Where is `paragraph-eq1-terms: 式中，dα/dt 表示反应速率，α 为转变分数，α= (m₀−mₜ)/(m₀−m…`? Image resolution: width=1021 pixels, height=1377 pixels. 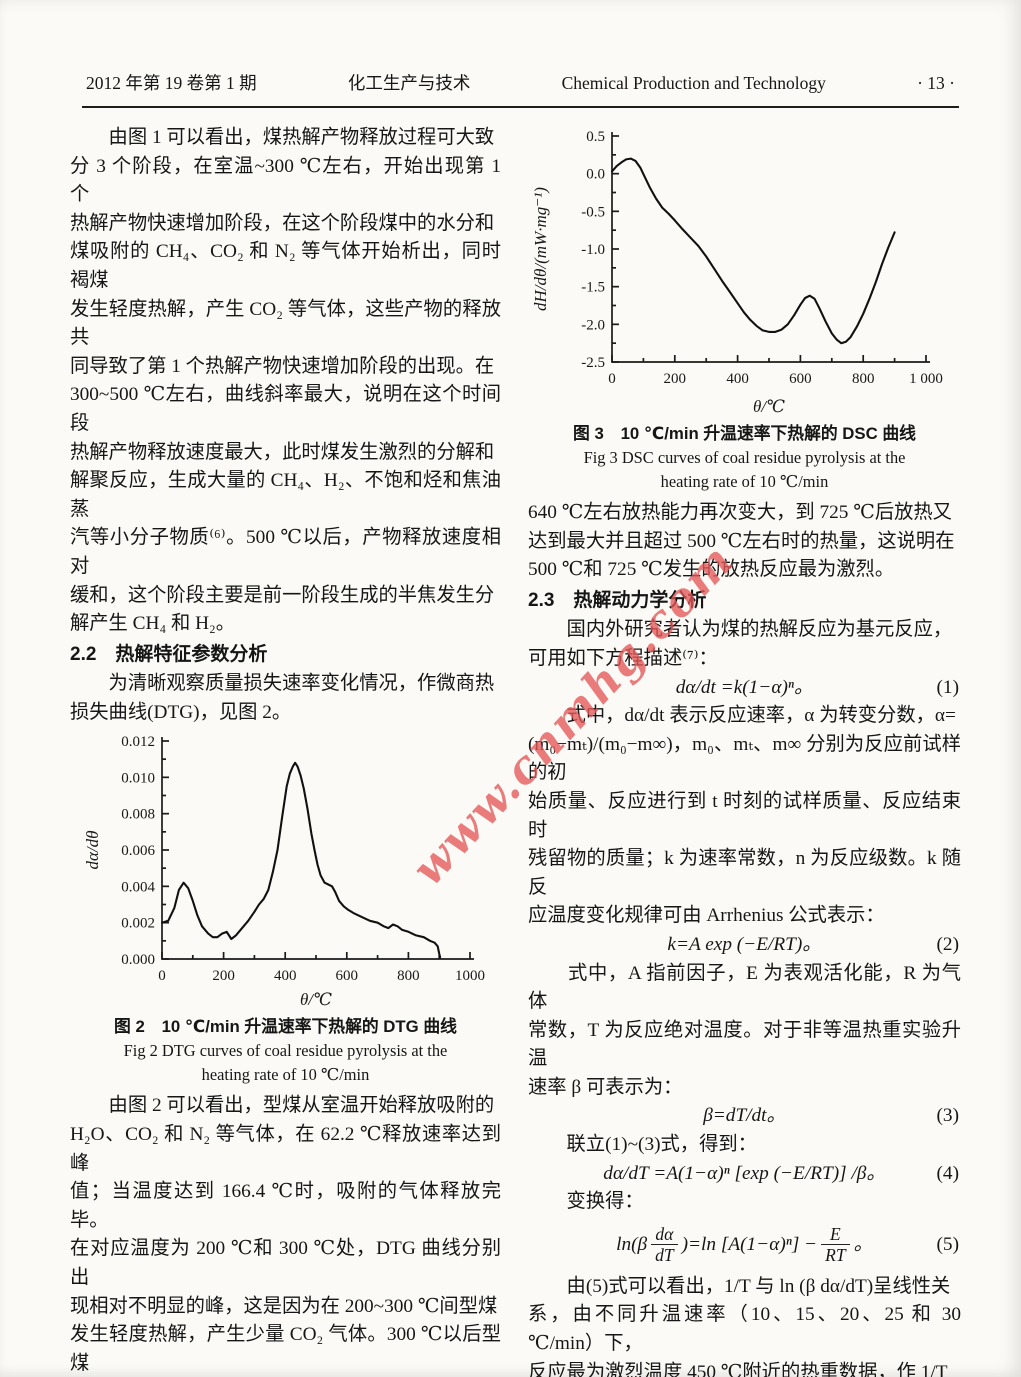
paragraph-eq1-terms: 式中，dα/dt 表示反应速率，α 为转变分数，α= (m₀−mₜ)/(m₀−m… is located at coordinates (744, 816).